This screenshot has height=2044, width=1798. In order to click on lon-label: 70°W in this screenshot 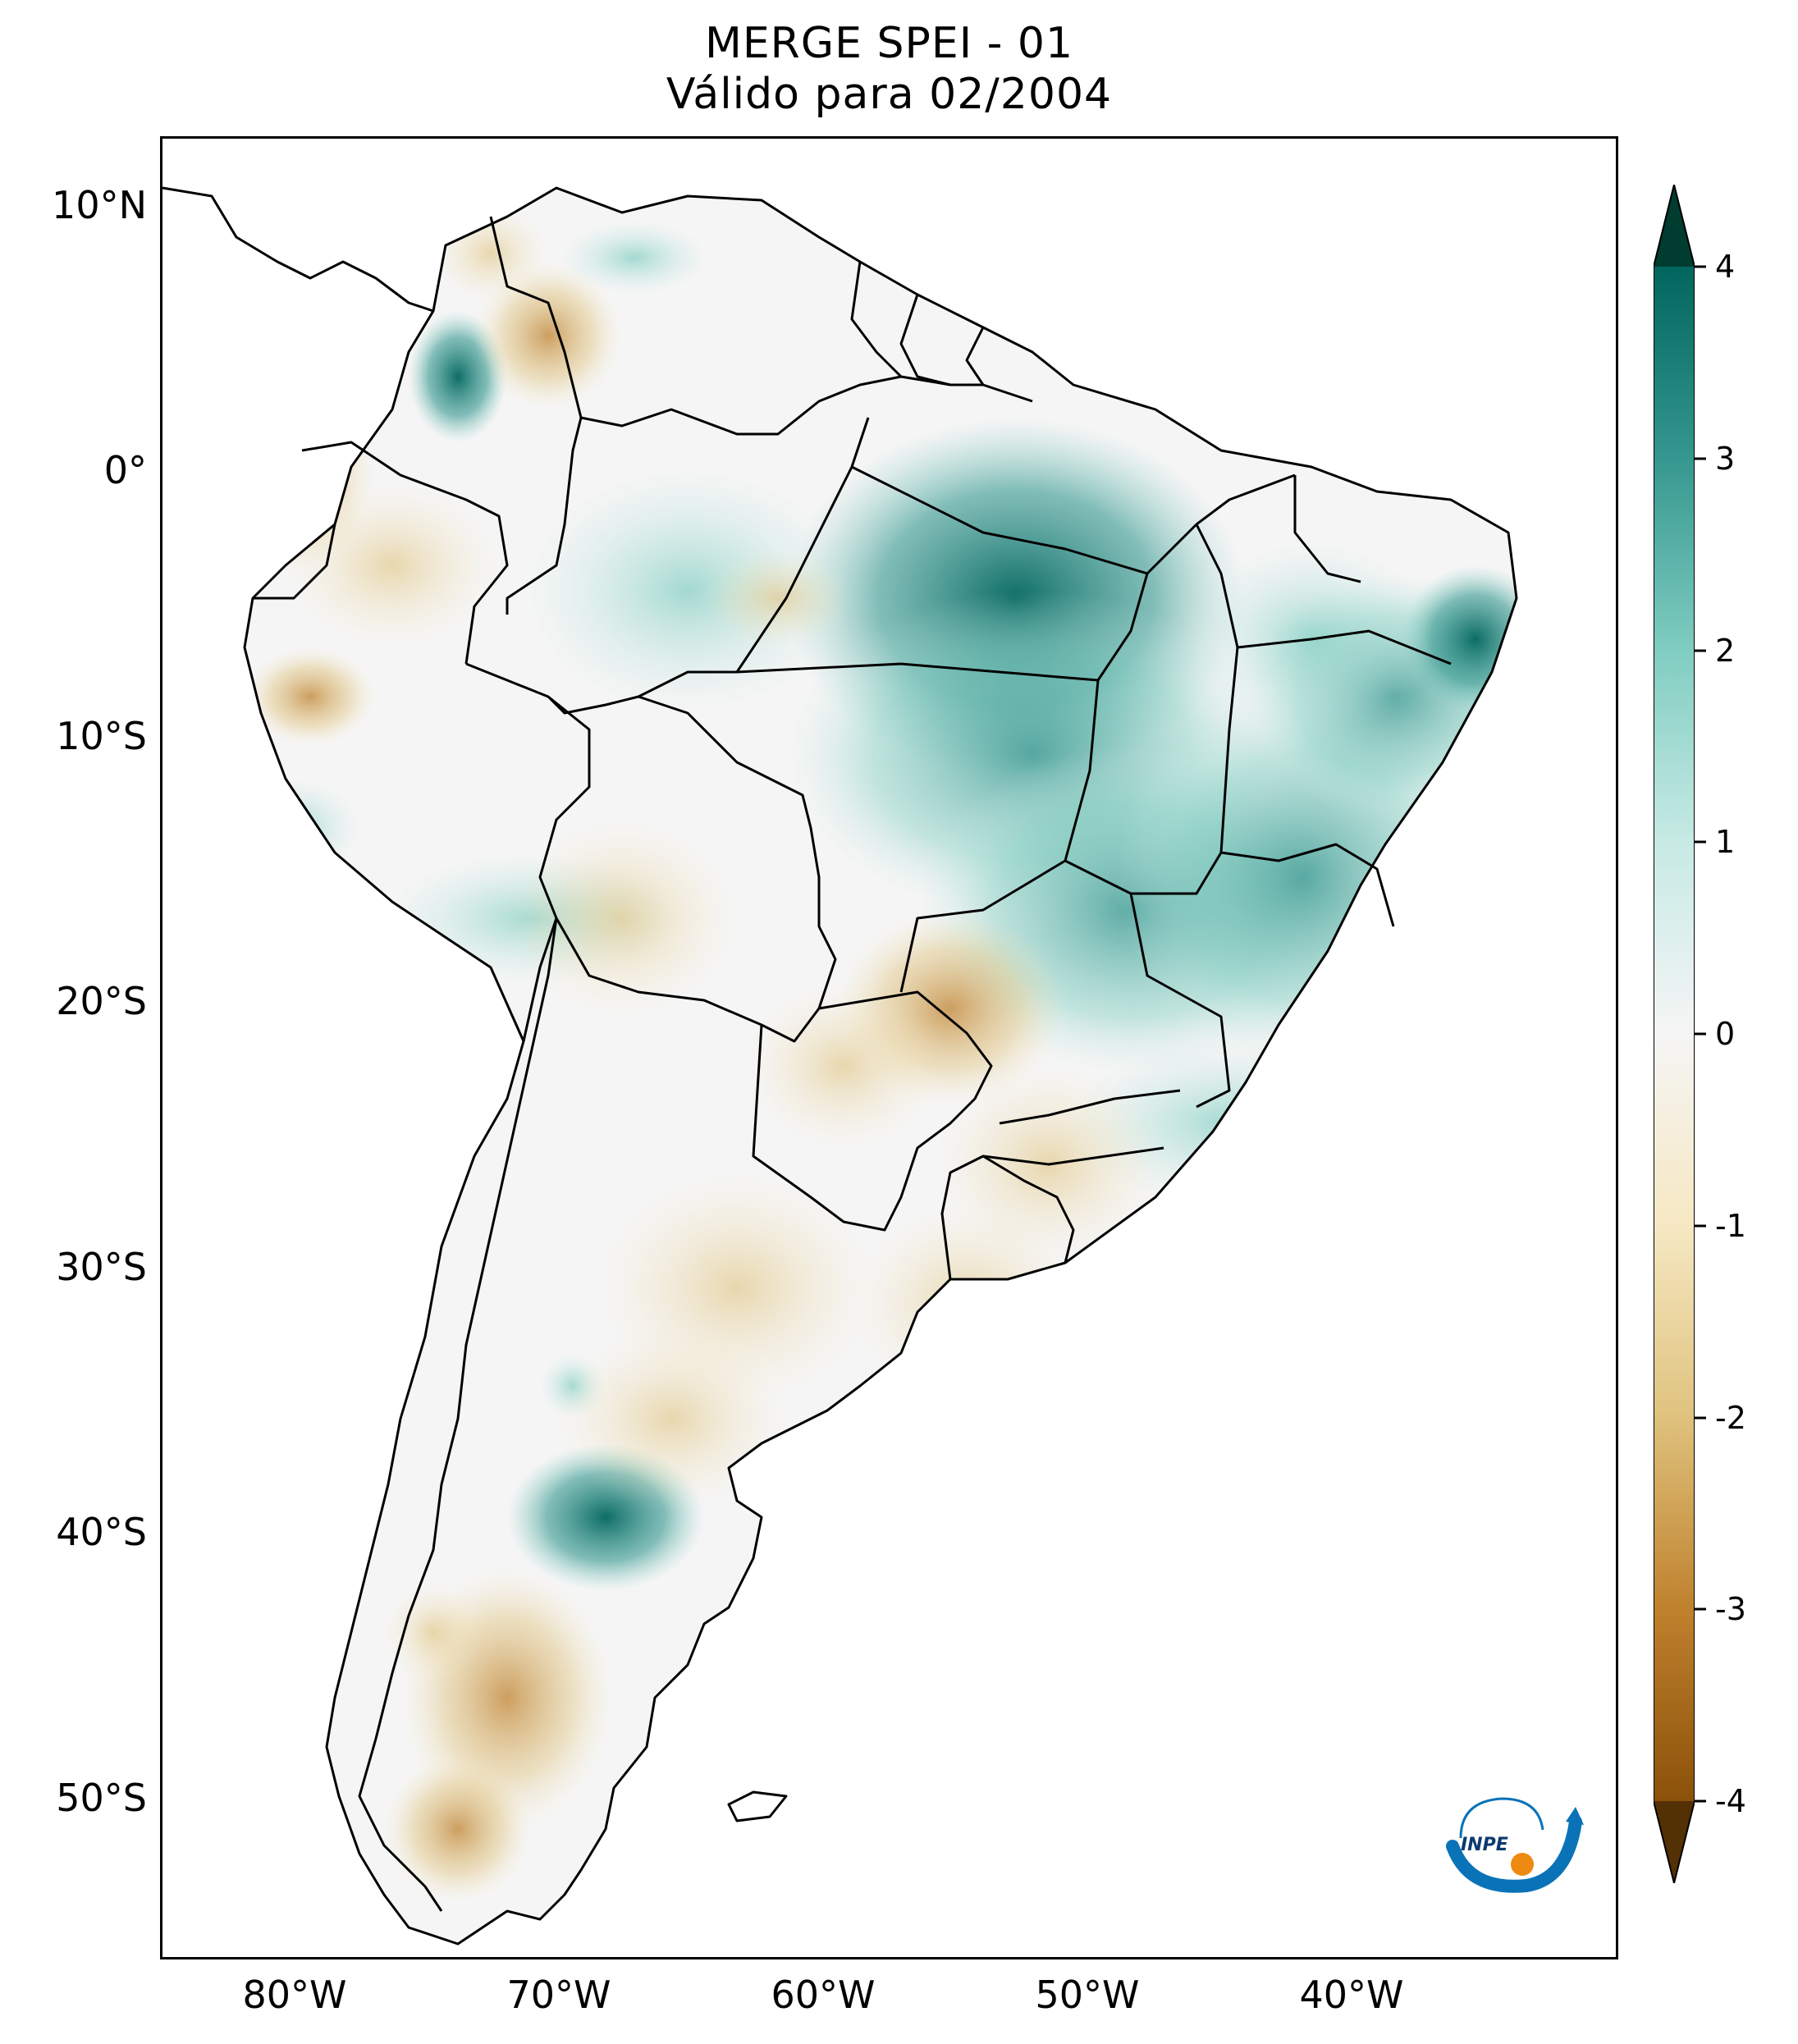, I will do `click(558, 1995)`.